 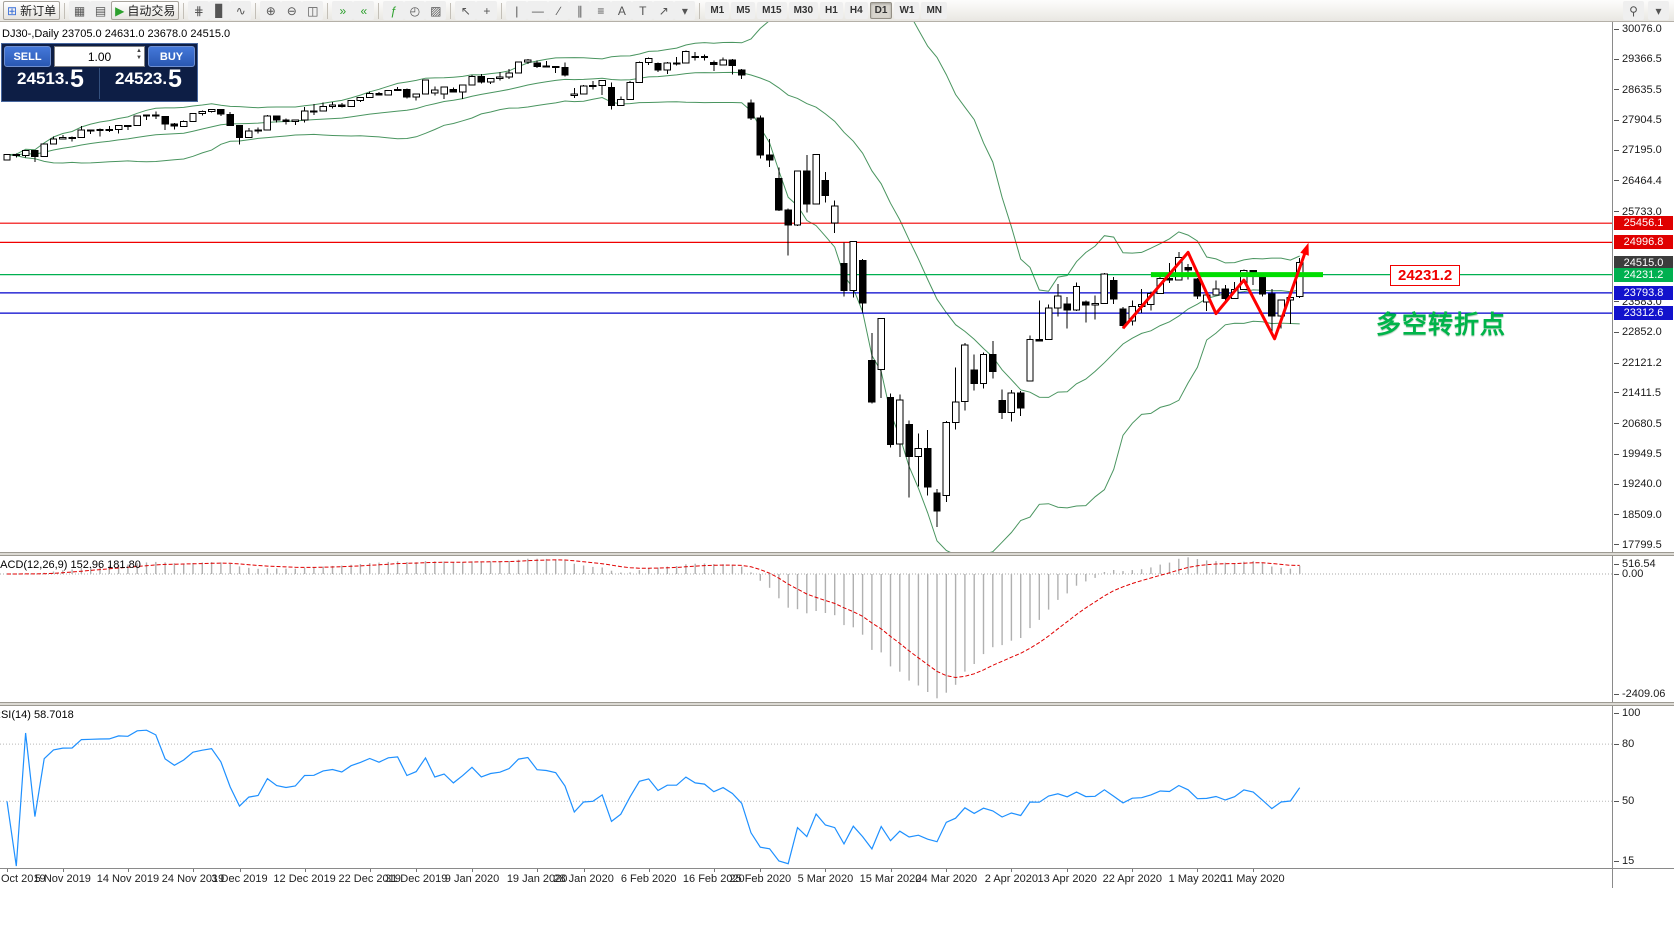 What do you see at coordinates (1638, 332) in the screenshot?
I see `price-tick-label: 22852.0` at bounding box center [1638, 332].